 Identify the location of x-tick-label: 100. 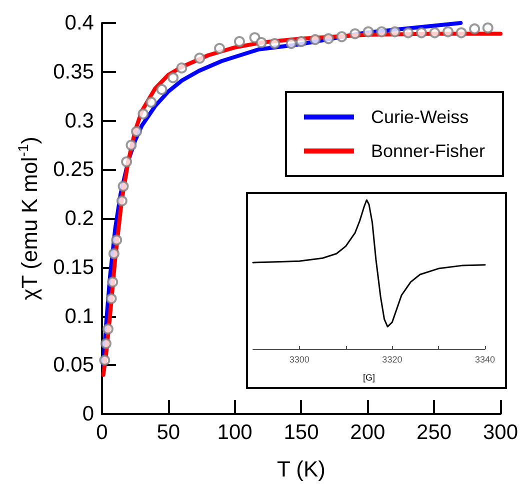
(234, 432).